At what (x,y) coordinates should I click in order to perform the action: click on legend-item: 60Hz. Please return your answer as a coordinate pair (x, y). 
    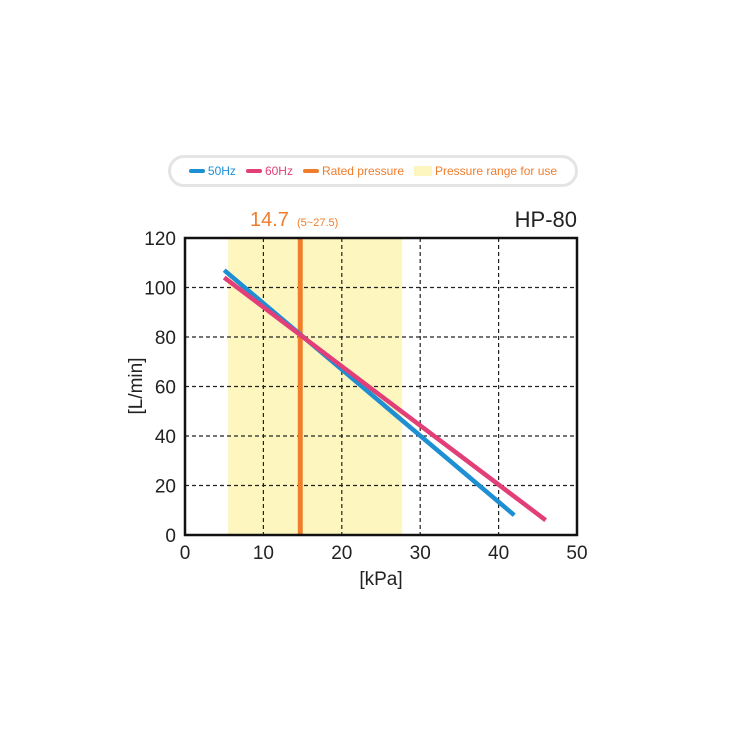
    Looking at the image, I should click on (269, 171).